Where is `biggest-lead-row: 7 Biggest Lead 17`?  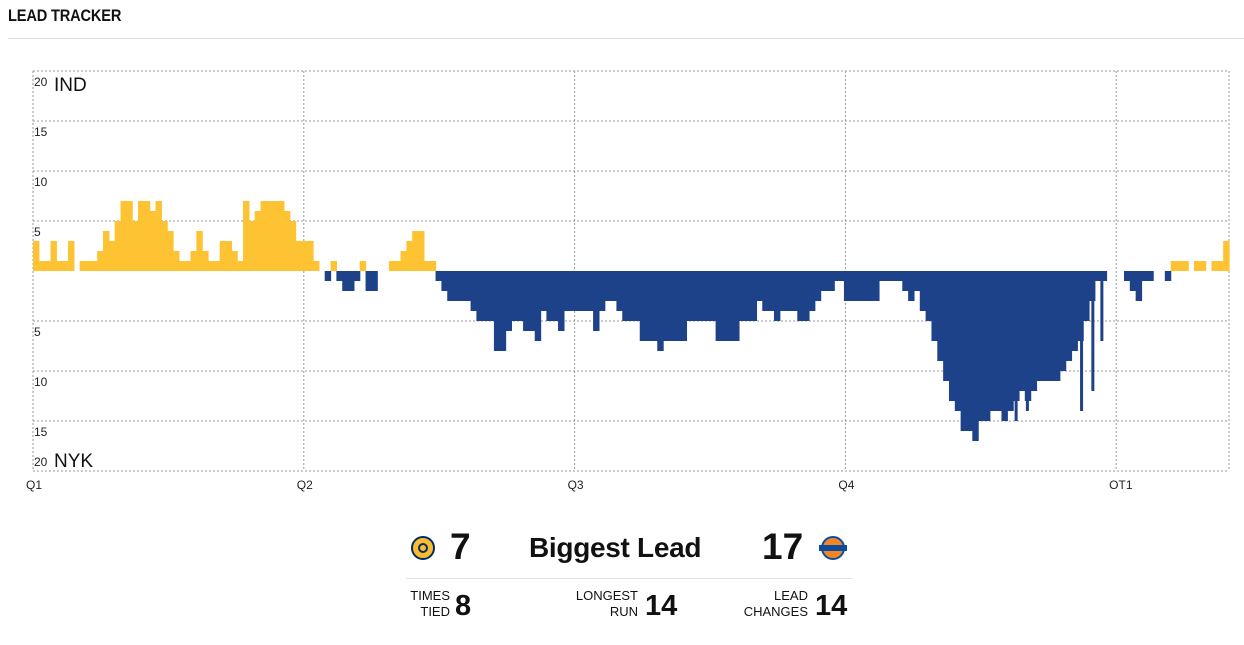 biggest-lead-row: 7 Biggest Lead 17 is located at coordinates (630, 548).